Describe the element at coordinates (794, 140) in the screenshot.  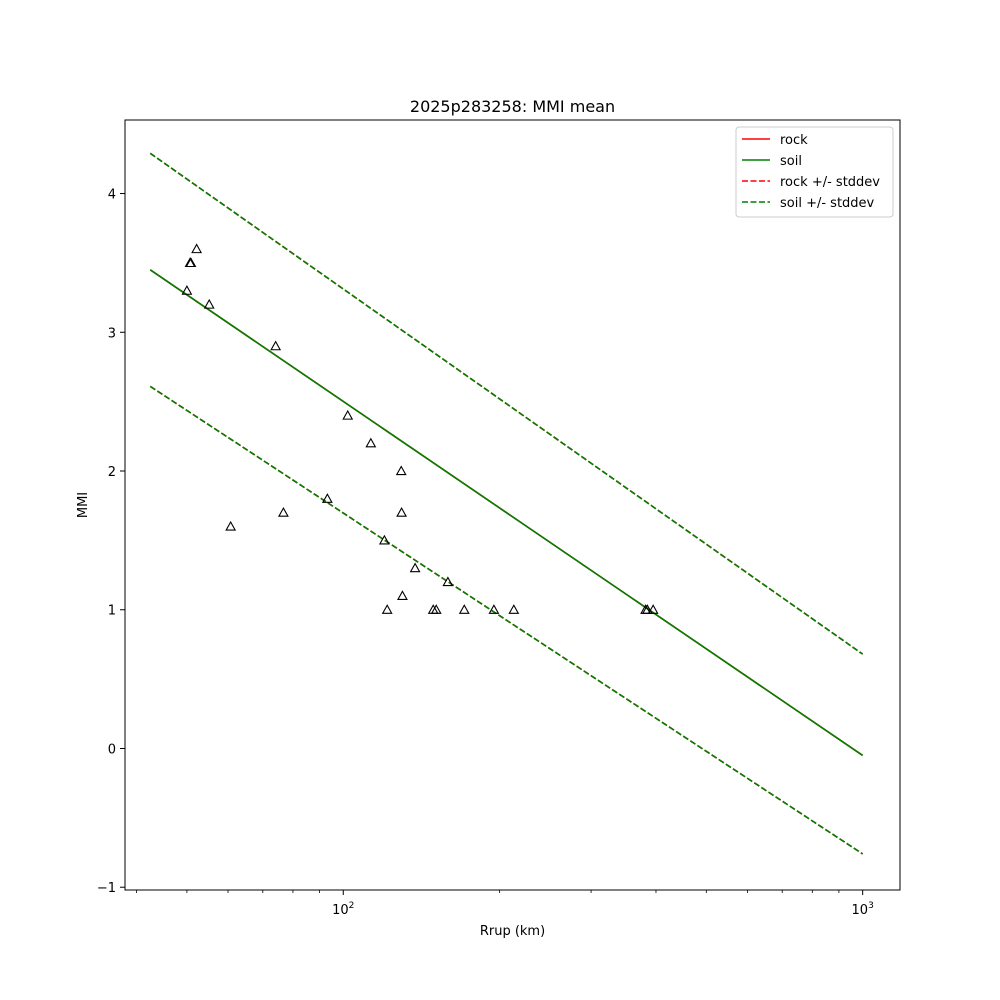
I see `legend-label-0: rock` at that location.